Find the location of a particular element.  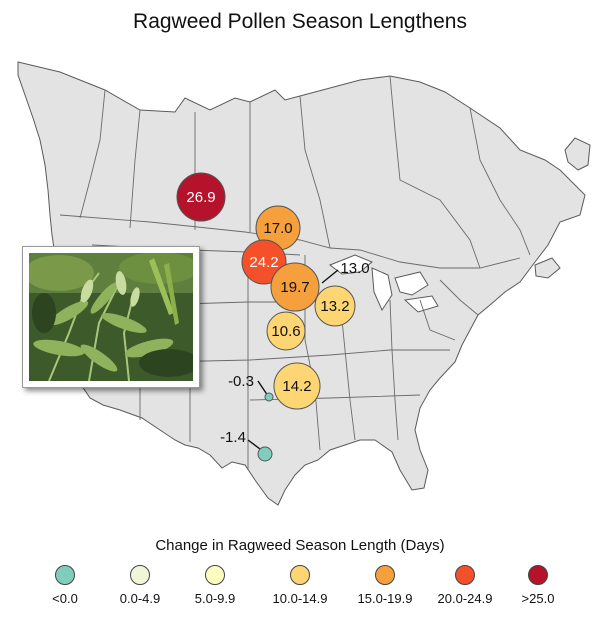

legend-label: >25.0 is located at coordinates (538, 598).